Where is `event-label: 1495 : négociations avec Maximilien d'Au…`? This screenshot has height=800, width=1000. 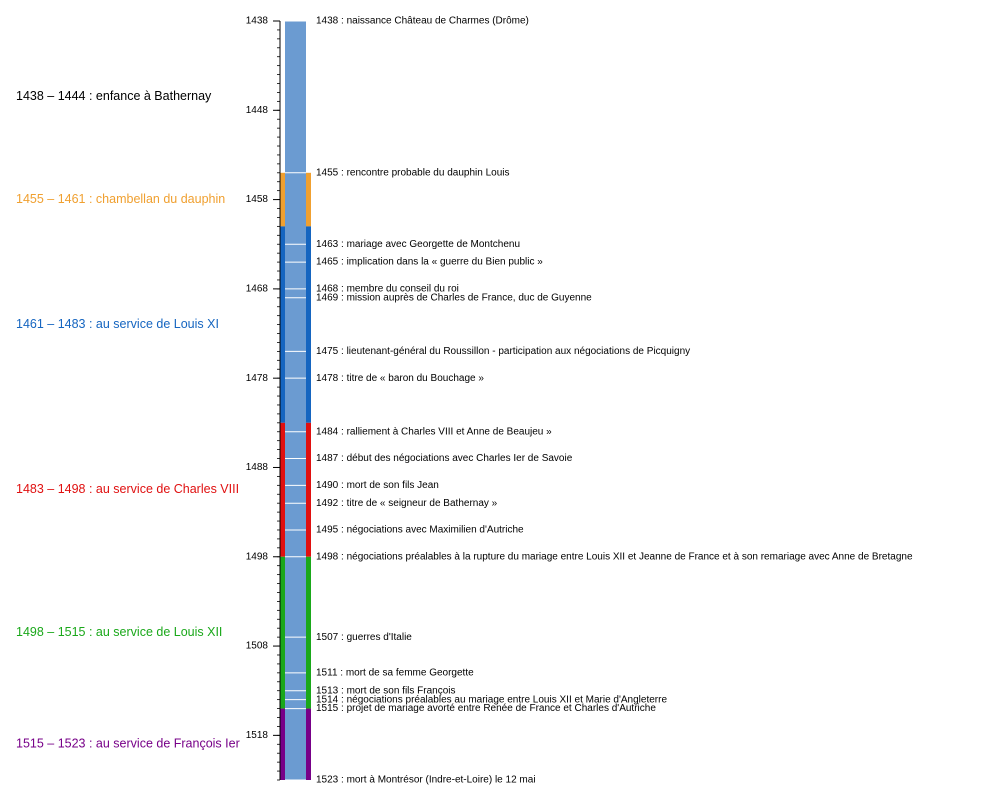 event-label: 1495 : négociations avec Maximilien d'Au… is located at coordinates (420, 530).